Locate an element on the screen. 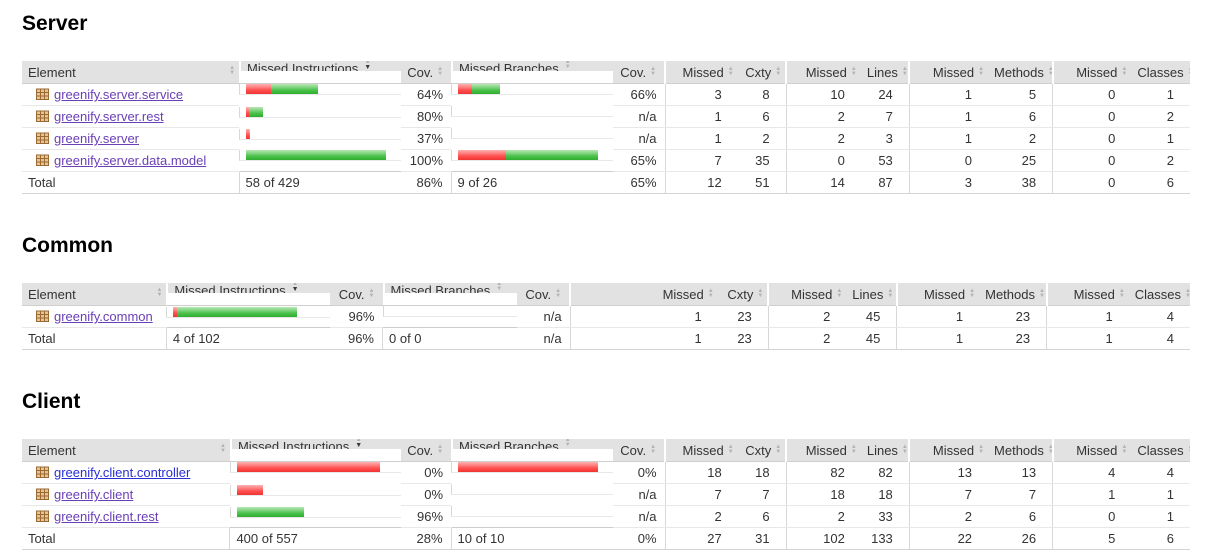 Image resolution: width=1212 pixels, height=560 pixels. total-lines: 45 is located at coordinates (871, 338).